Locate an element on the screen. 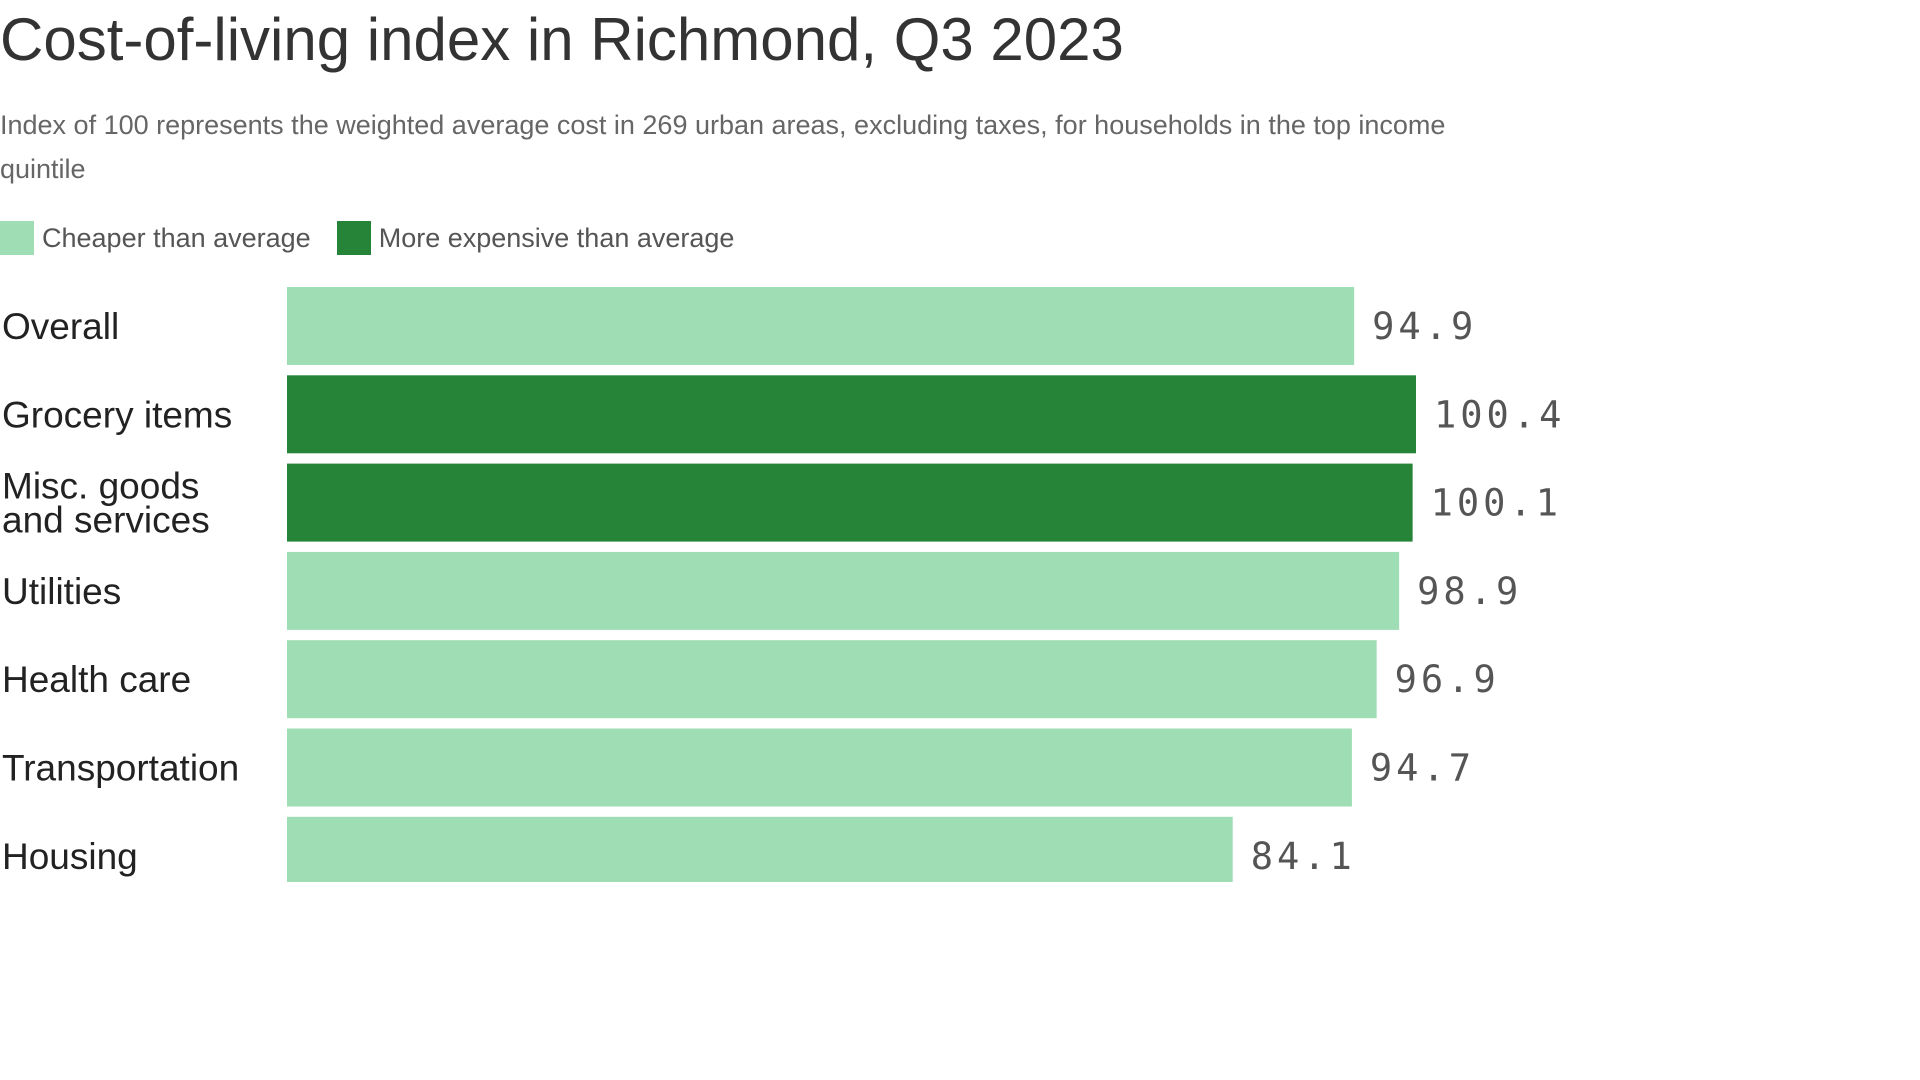  legend-swatch-more-expensive is located at coordinates (353, 238).